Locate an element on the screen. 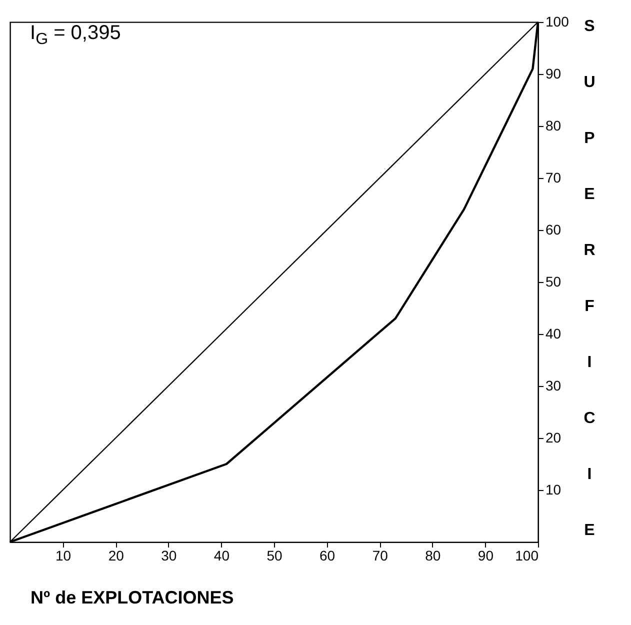 This screenshot has height=625, width=631. x-tick-label: 90 is located at coordinates (486, 556).